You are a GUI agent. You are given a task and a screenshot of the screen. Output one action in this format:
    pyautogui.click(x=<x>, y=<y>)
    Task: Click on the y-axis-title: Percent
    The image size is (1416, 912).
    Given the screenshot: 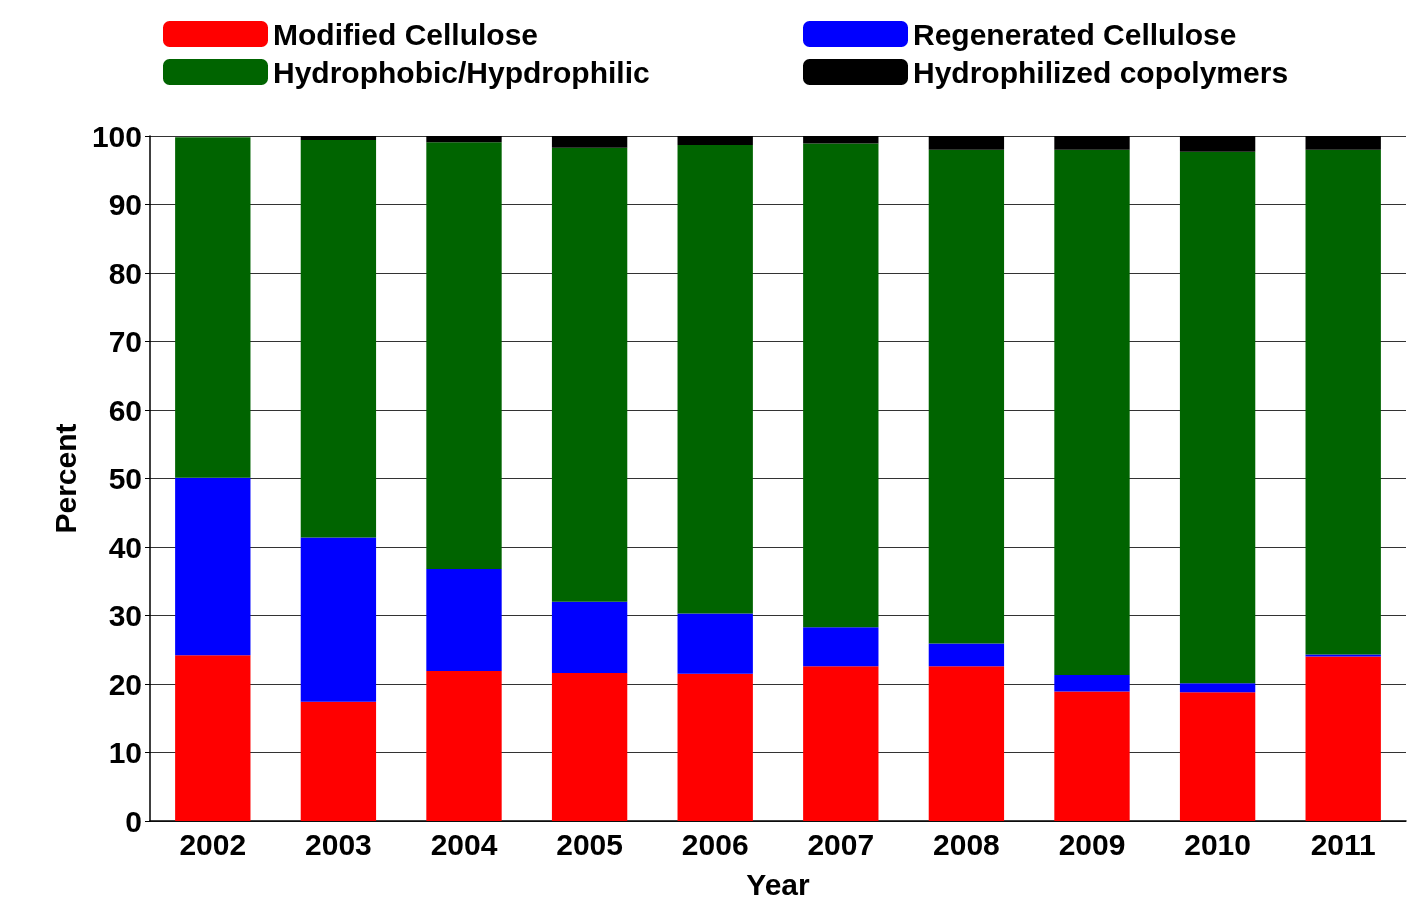 What is the action you would take?
    pyautogui.click(x=65, y=478)
    